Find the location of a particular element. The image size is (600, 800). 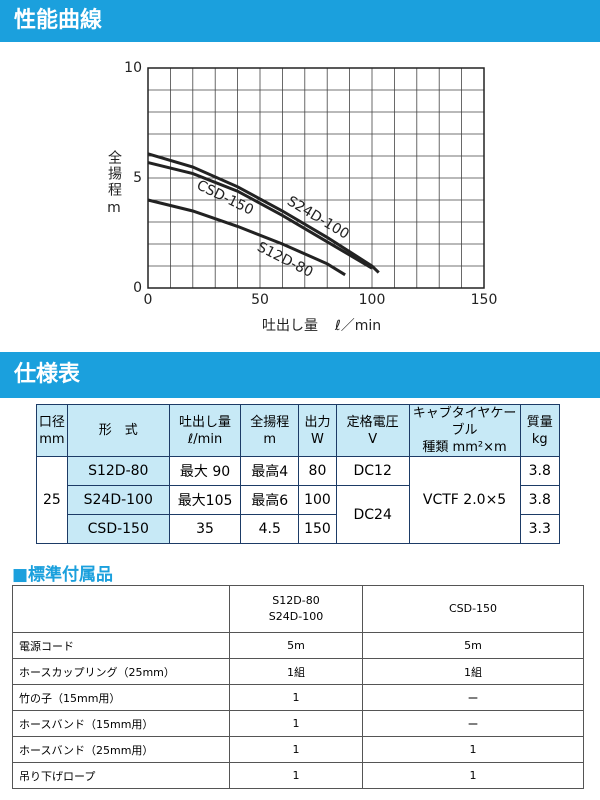

header-cell: キャブタイヤケーブル種類 mm²×m is located at coordinates (464, 430).